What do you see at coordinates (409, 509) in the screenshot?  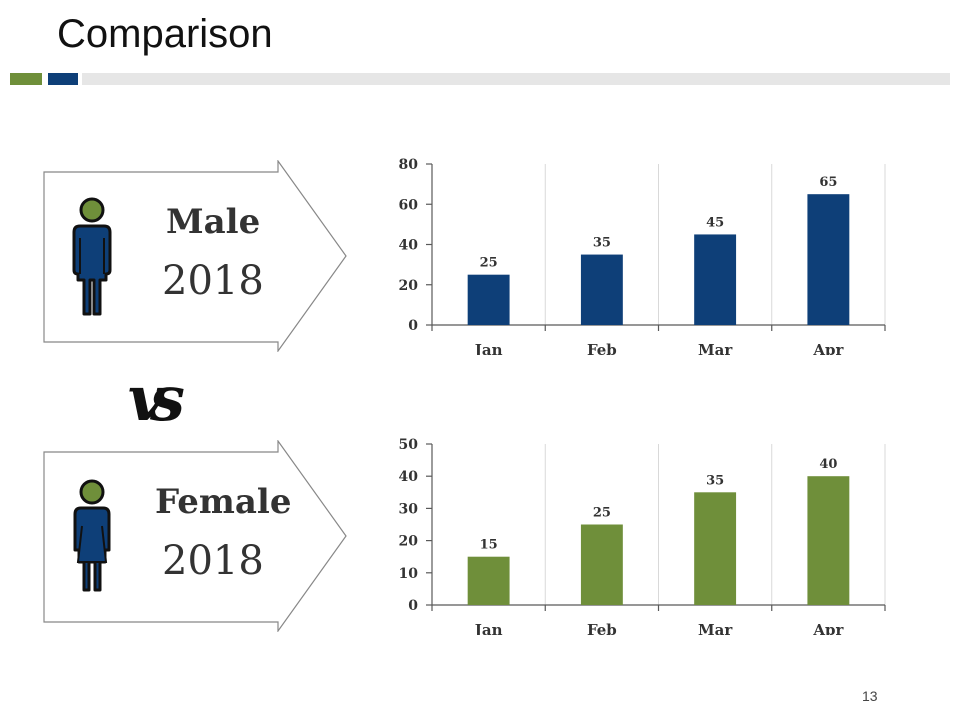 I see `y-tick-label: 30` at bounding box center [409, 509].